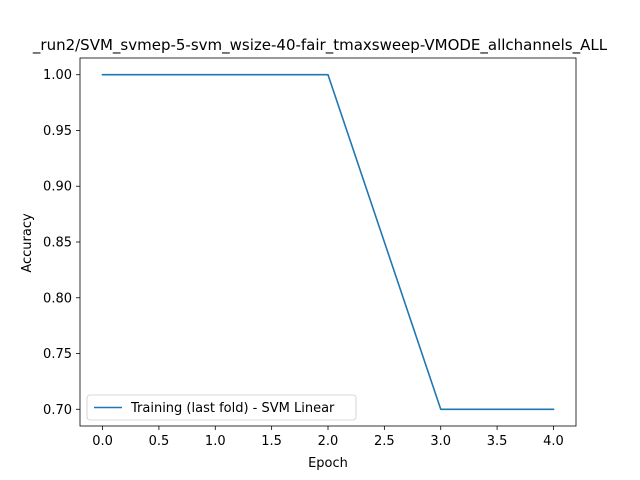  I want to click on x-tick-label: 1.0, so click(215, 441).